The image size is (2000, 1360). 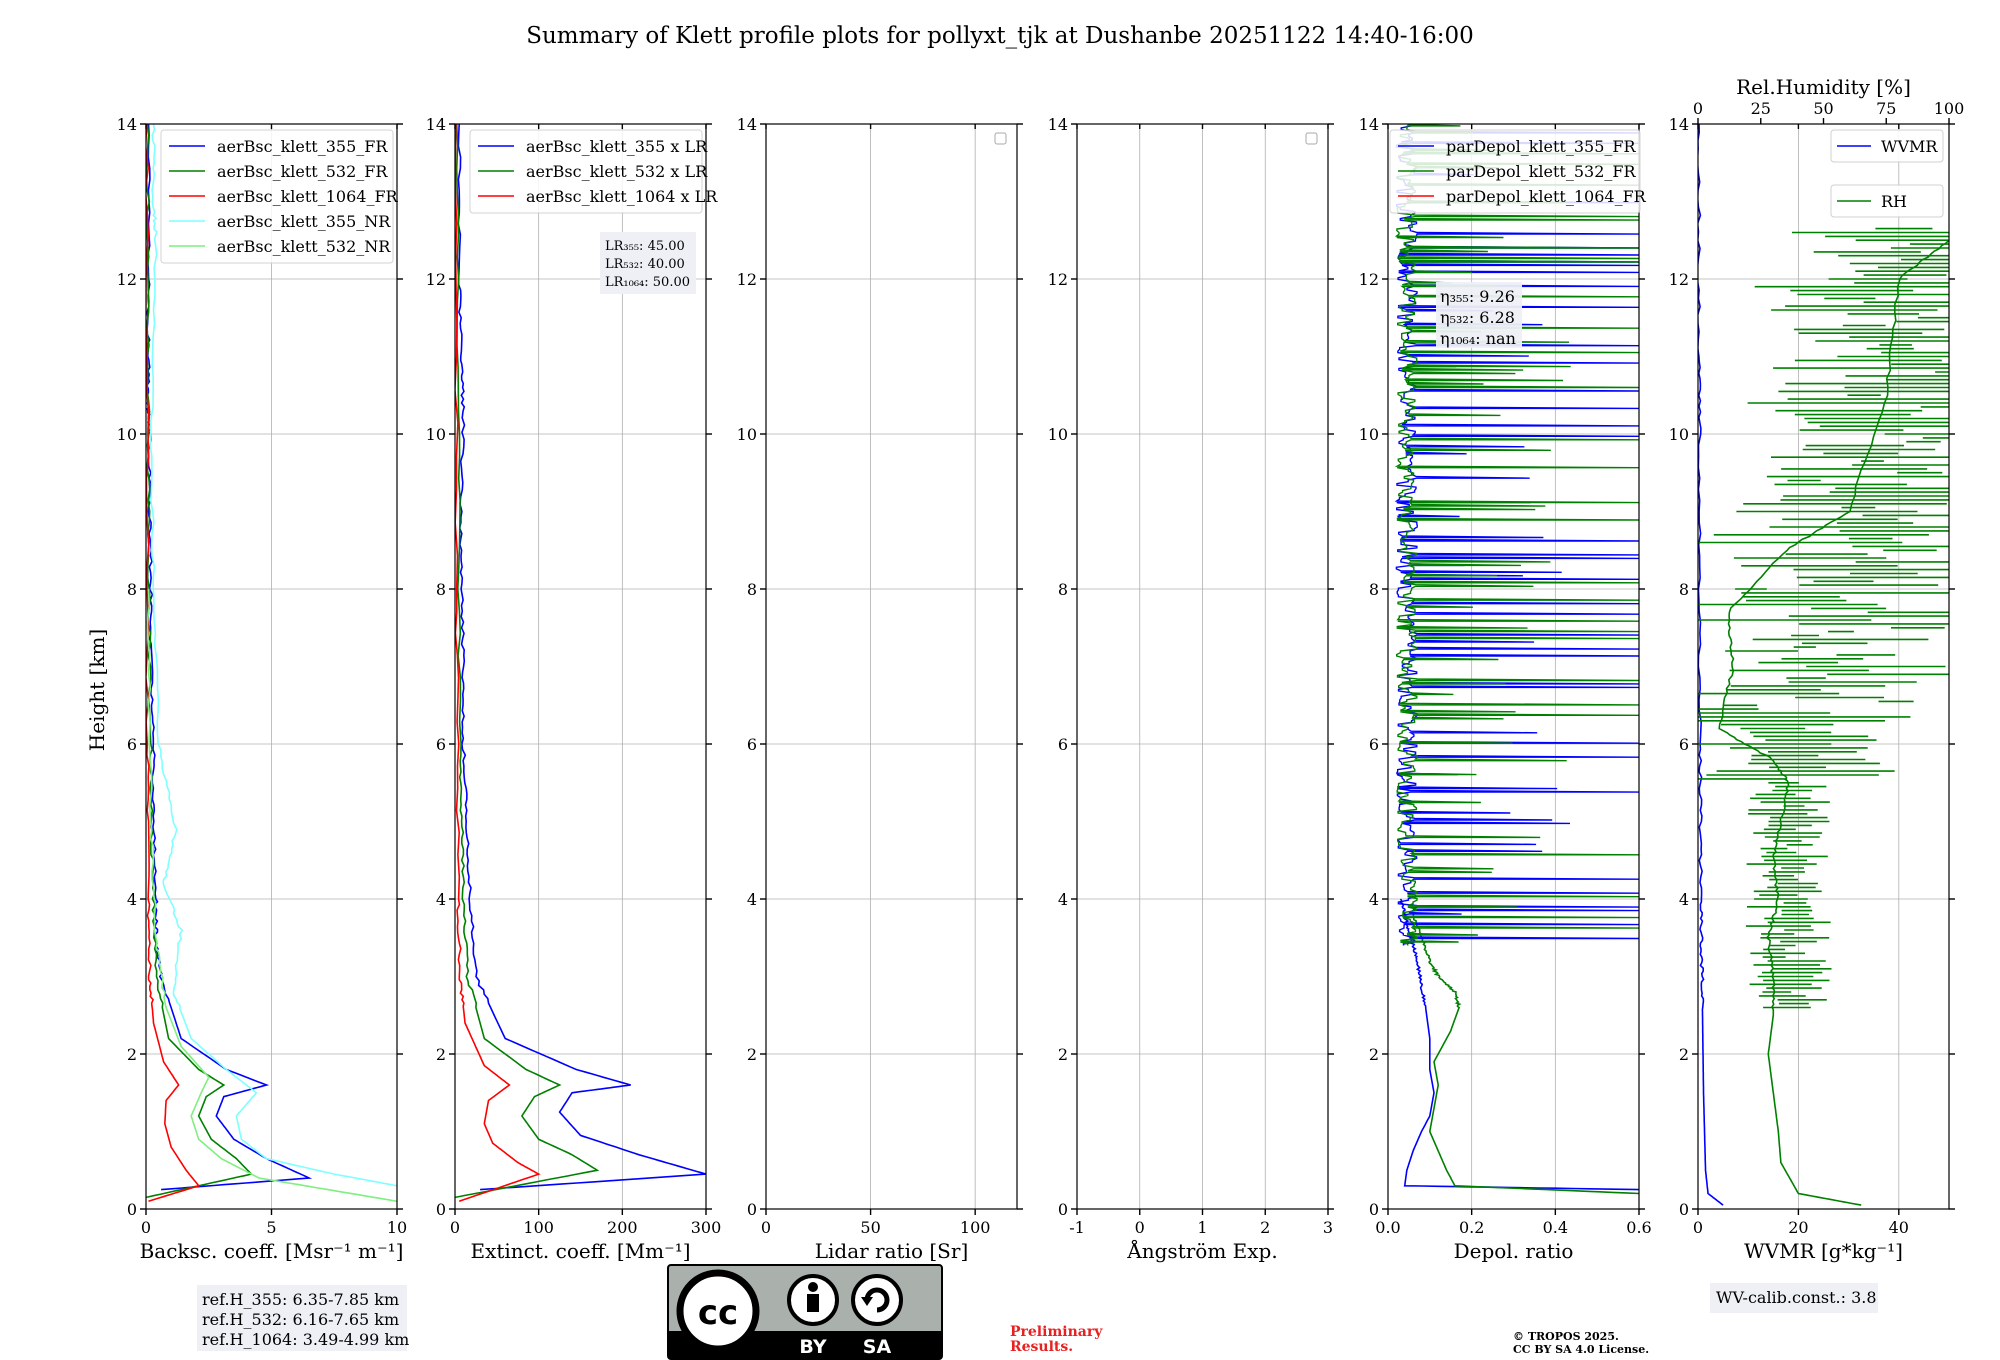 What do you see at coordinates (1899, 1227) in the screenshot?
I see `x-tick-label: 40` at bounding box center [1899, 1227].